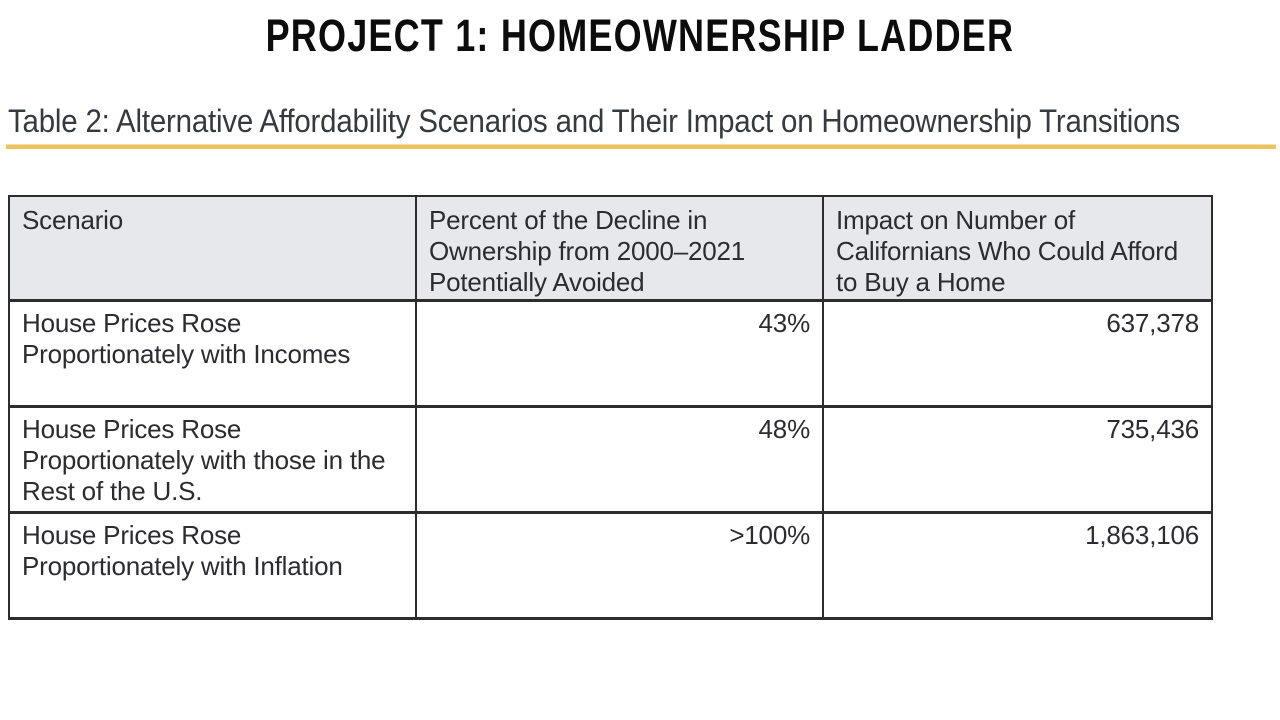 The height and width of the screenshot is (720, 1280). Describe the element at coordinates (619, 459) in the screenshot. I see `percent-cell: 48%` at that location.